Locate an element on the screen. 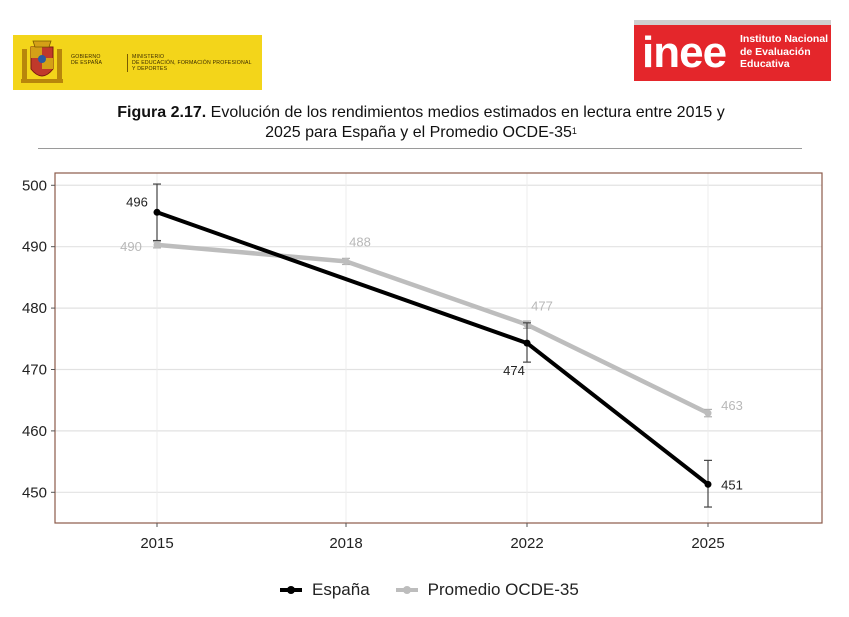 Image resolution: width=849 pixels, height=617 pixels. legend-item-espana: España is located at coordinates (325, 590).